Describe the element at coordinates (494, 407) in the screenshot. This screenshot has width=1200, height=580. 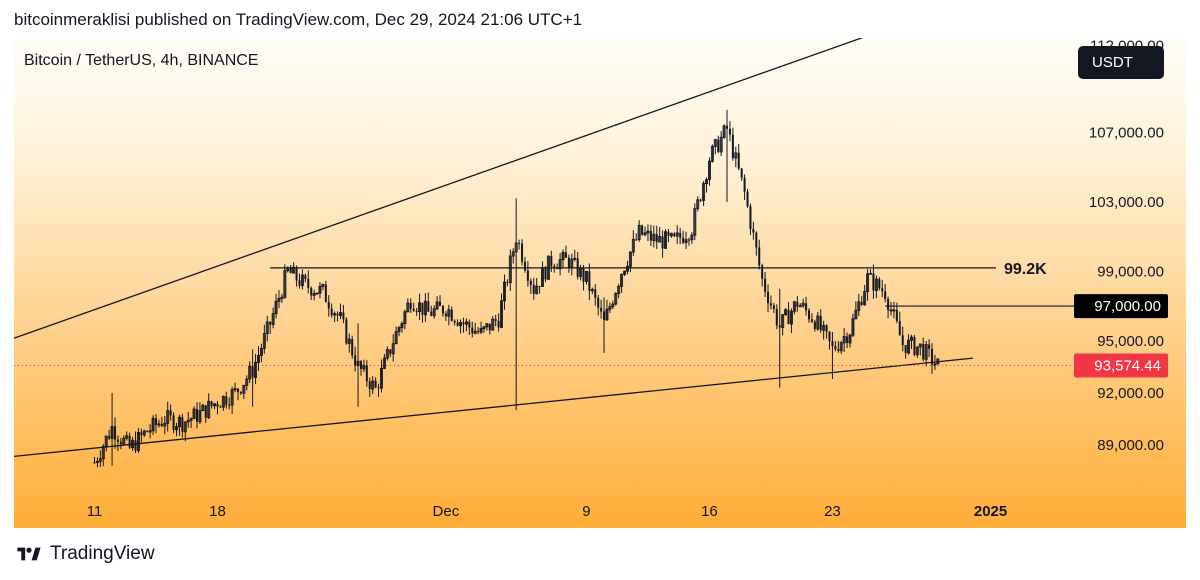
I see `trendline-lower` at that location.